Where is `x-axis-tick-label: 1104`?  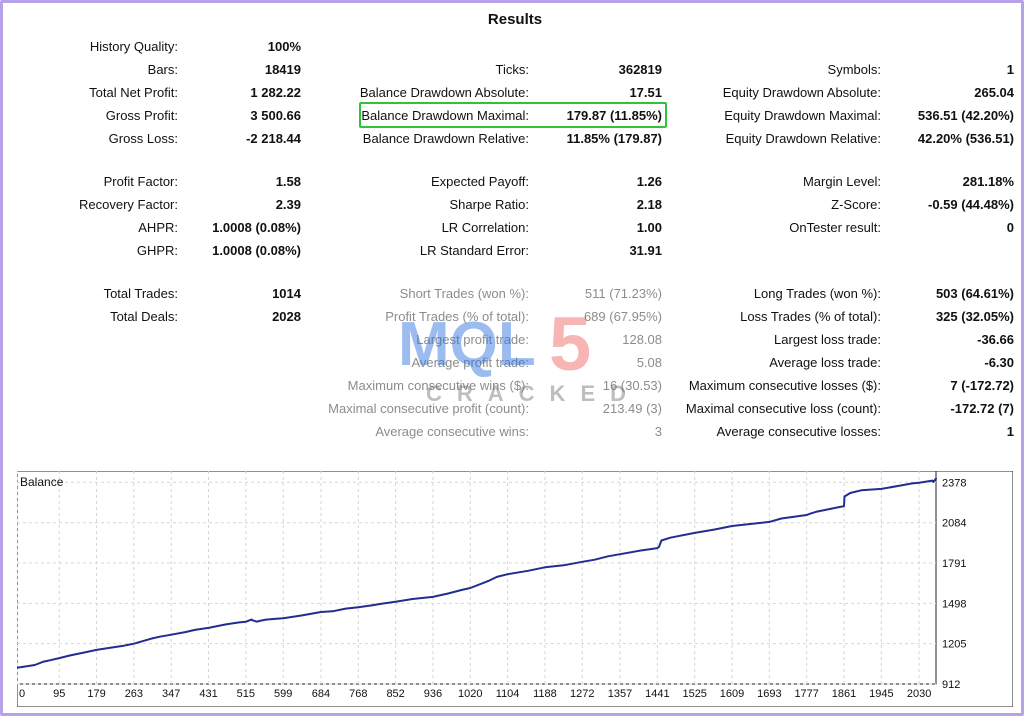 x-axis-tick-label: 1104 is located at coordinates (508, 694).